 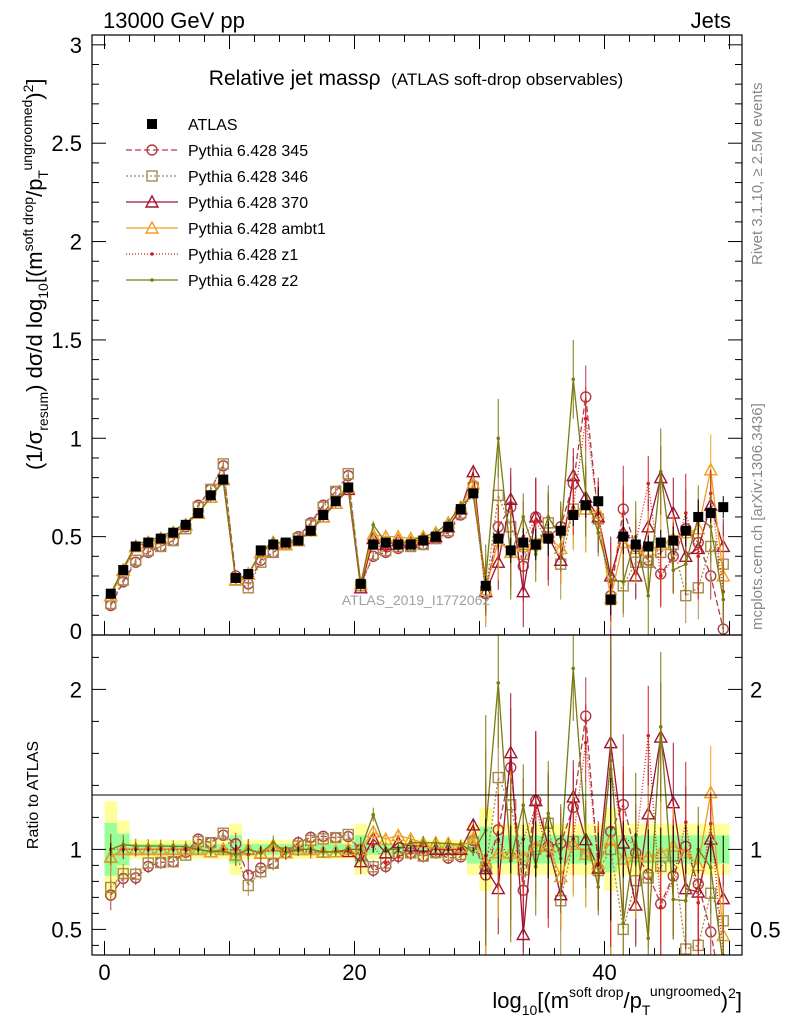 What do you see at coordinates (76, 631) in the screenshot?
I see `y-tick-label-main-zero: 0` at bounding box center [76, 631].